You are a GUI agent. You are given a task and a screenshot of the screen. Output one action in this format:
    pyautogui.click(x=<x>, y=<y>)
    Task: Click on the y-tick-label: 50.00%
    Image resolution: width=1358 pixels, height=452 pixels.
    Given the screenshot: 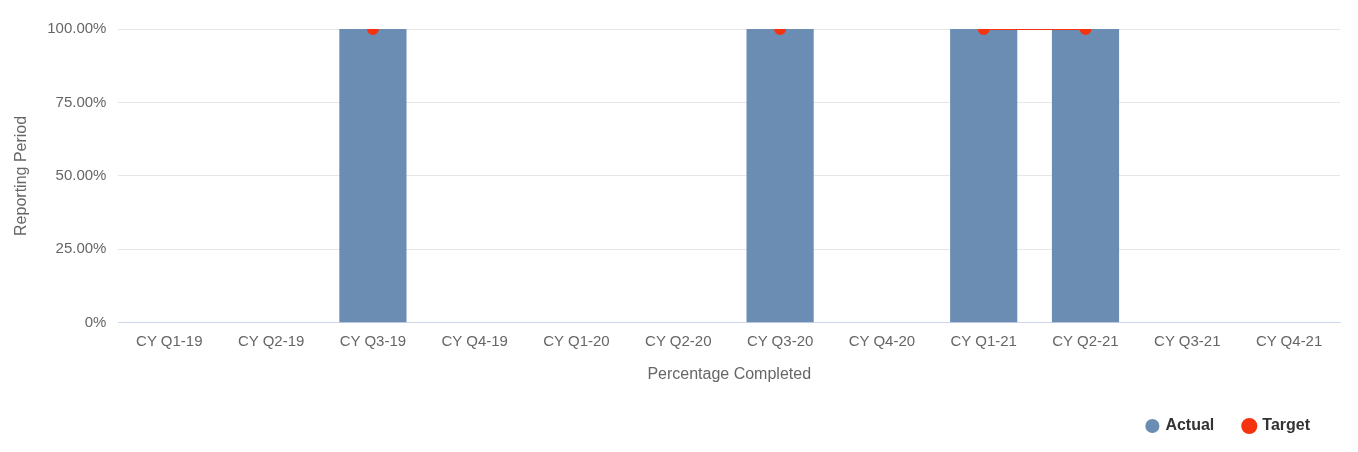 What is the action you would take?
    pyautogui.click(x=81, y=175)
    